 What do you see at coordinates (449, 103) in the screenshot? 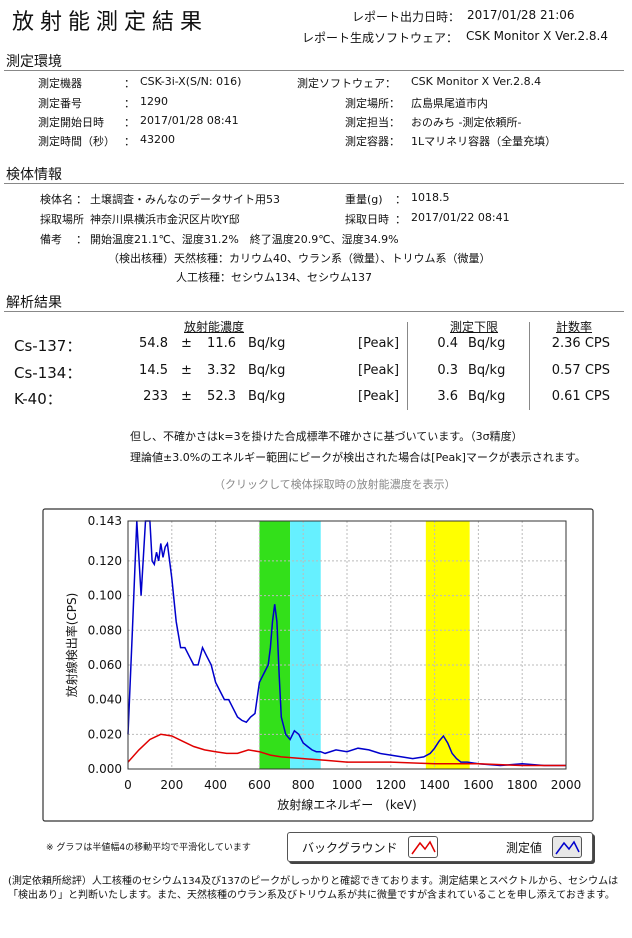
I see `place-value: 広島県尾道市内` at bounding box center [449, 103].